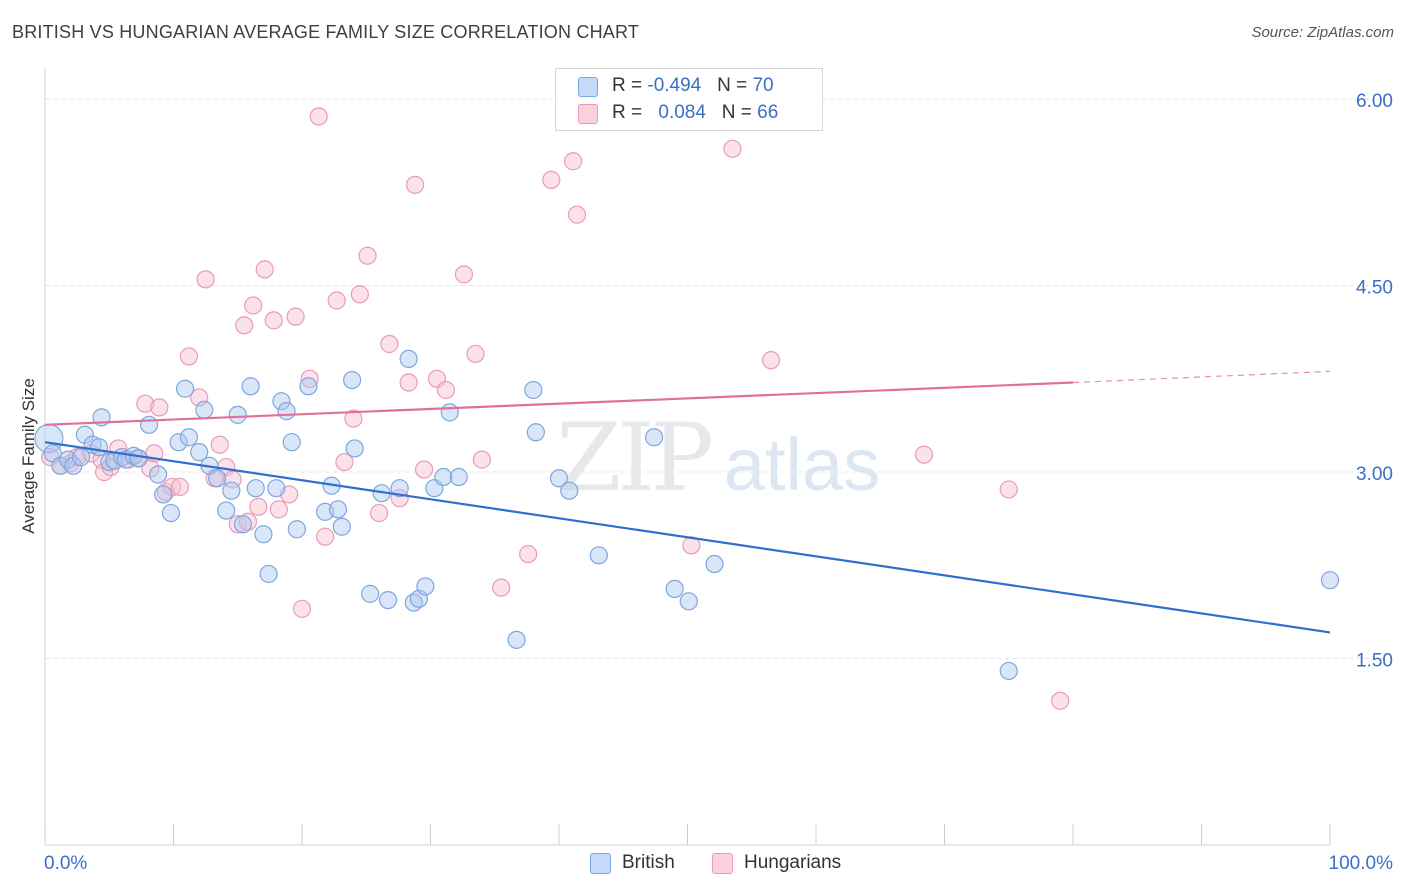 This screenshot has height=892, width=1406. I want to click on british-r-value: -0.494, so click(674, 85).